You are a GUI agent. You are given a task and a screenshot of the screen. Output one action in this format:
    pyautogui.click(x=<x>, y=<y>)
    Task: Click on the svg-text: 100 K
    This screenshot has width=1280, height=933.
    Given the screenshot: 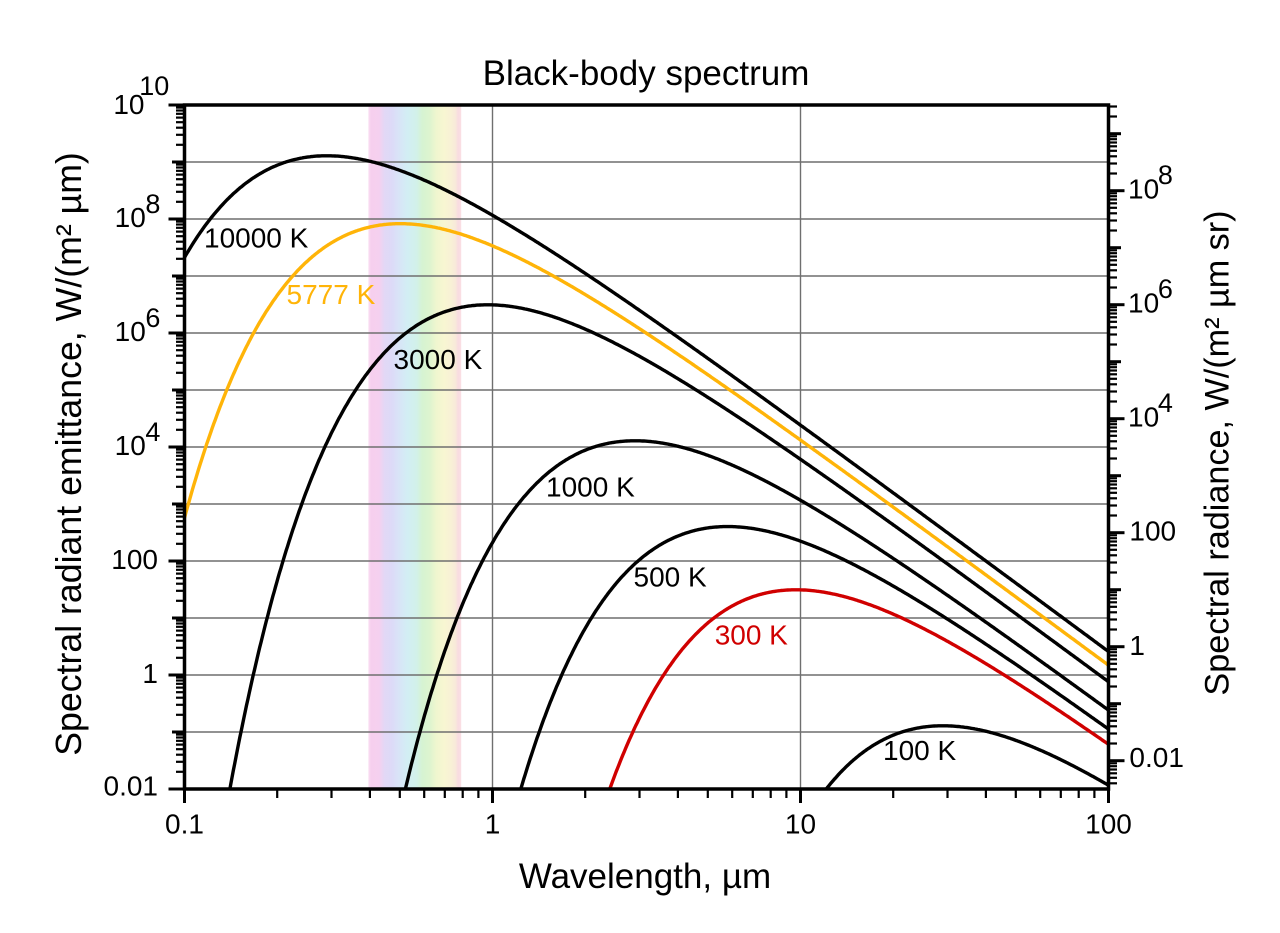 What is the action you would take?
    pyautogui.click(x=919, y=750)
    